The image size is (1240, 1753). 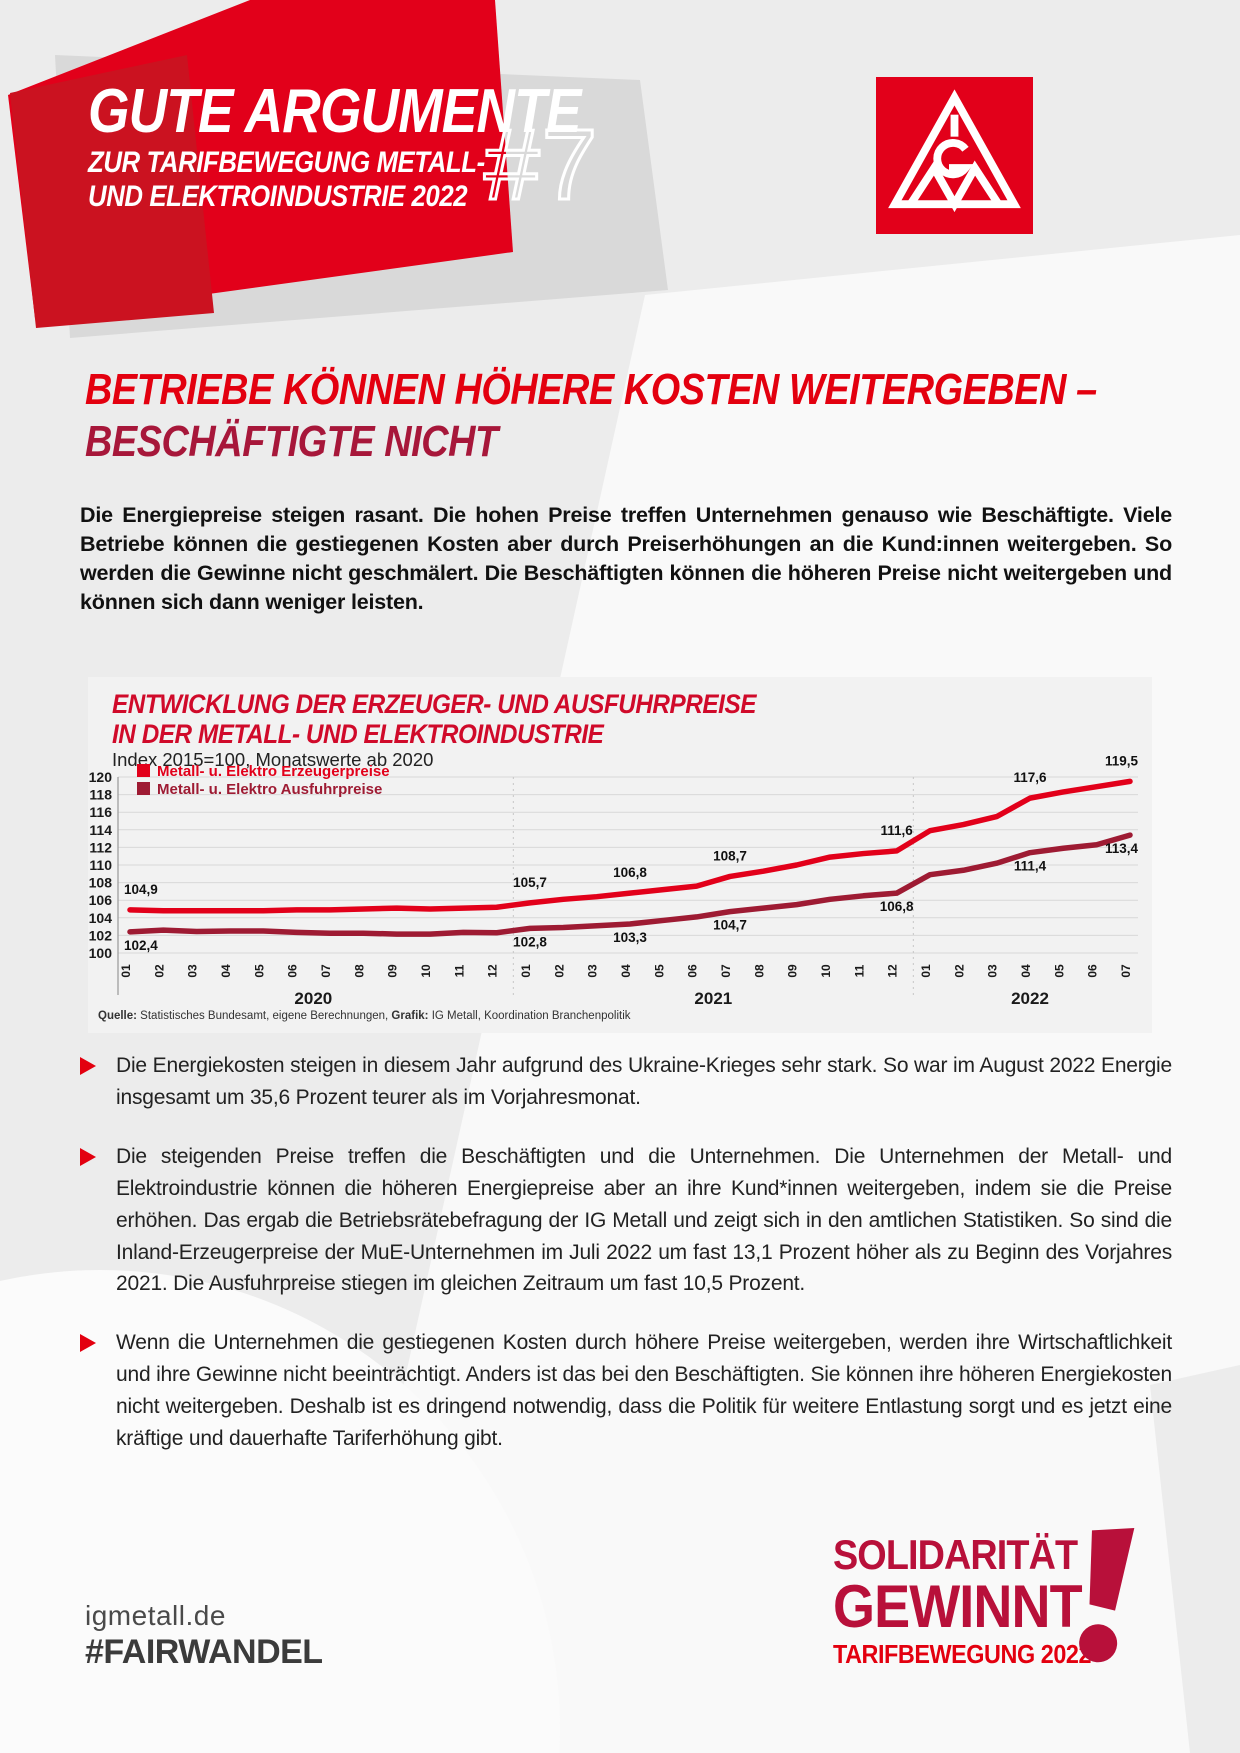 What do you see at coordinates (273, 759) in the screenshot?
I see `chart-subtitle: Index 2015=100, Monatswerte ab 2020` at bounding box center [273, 759].